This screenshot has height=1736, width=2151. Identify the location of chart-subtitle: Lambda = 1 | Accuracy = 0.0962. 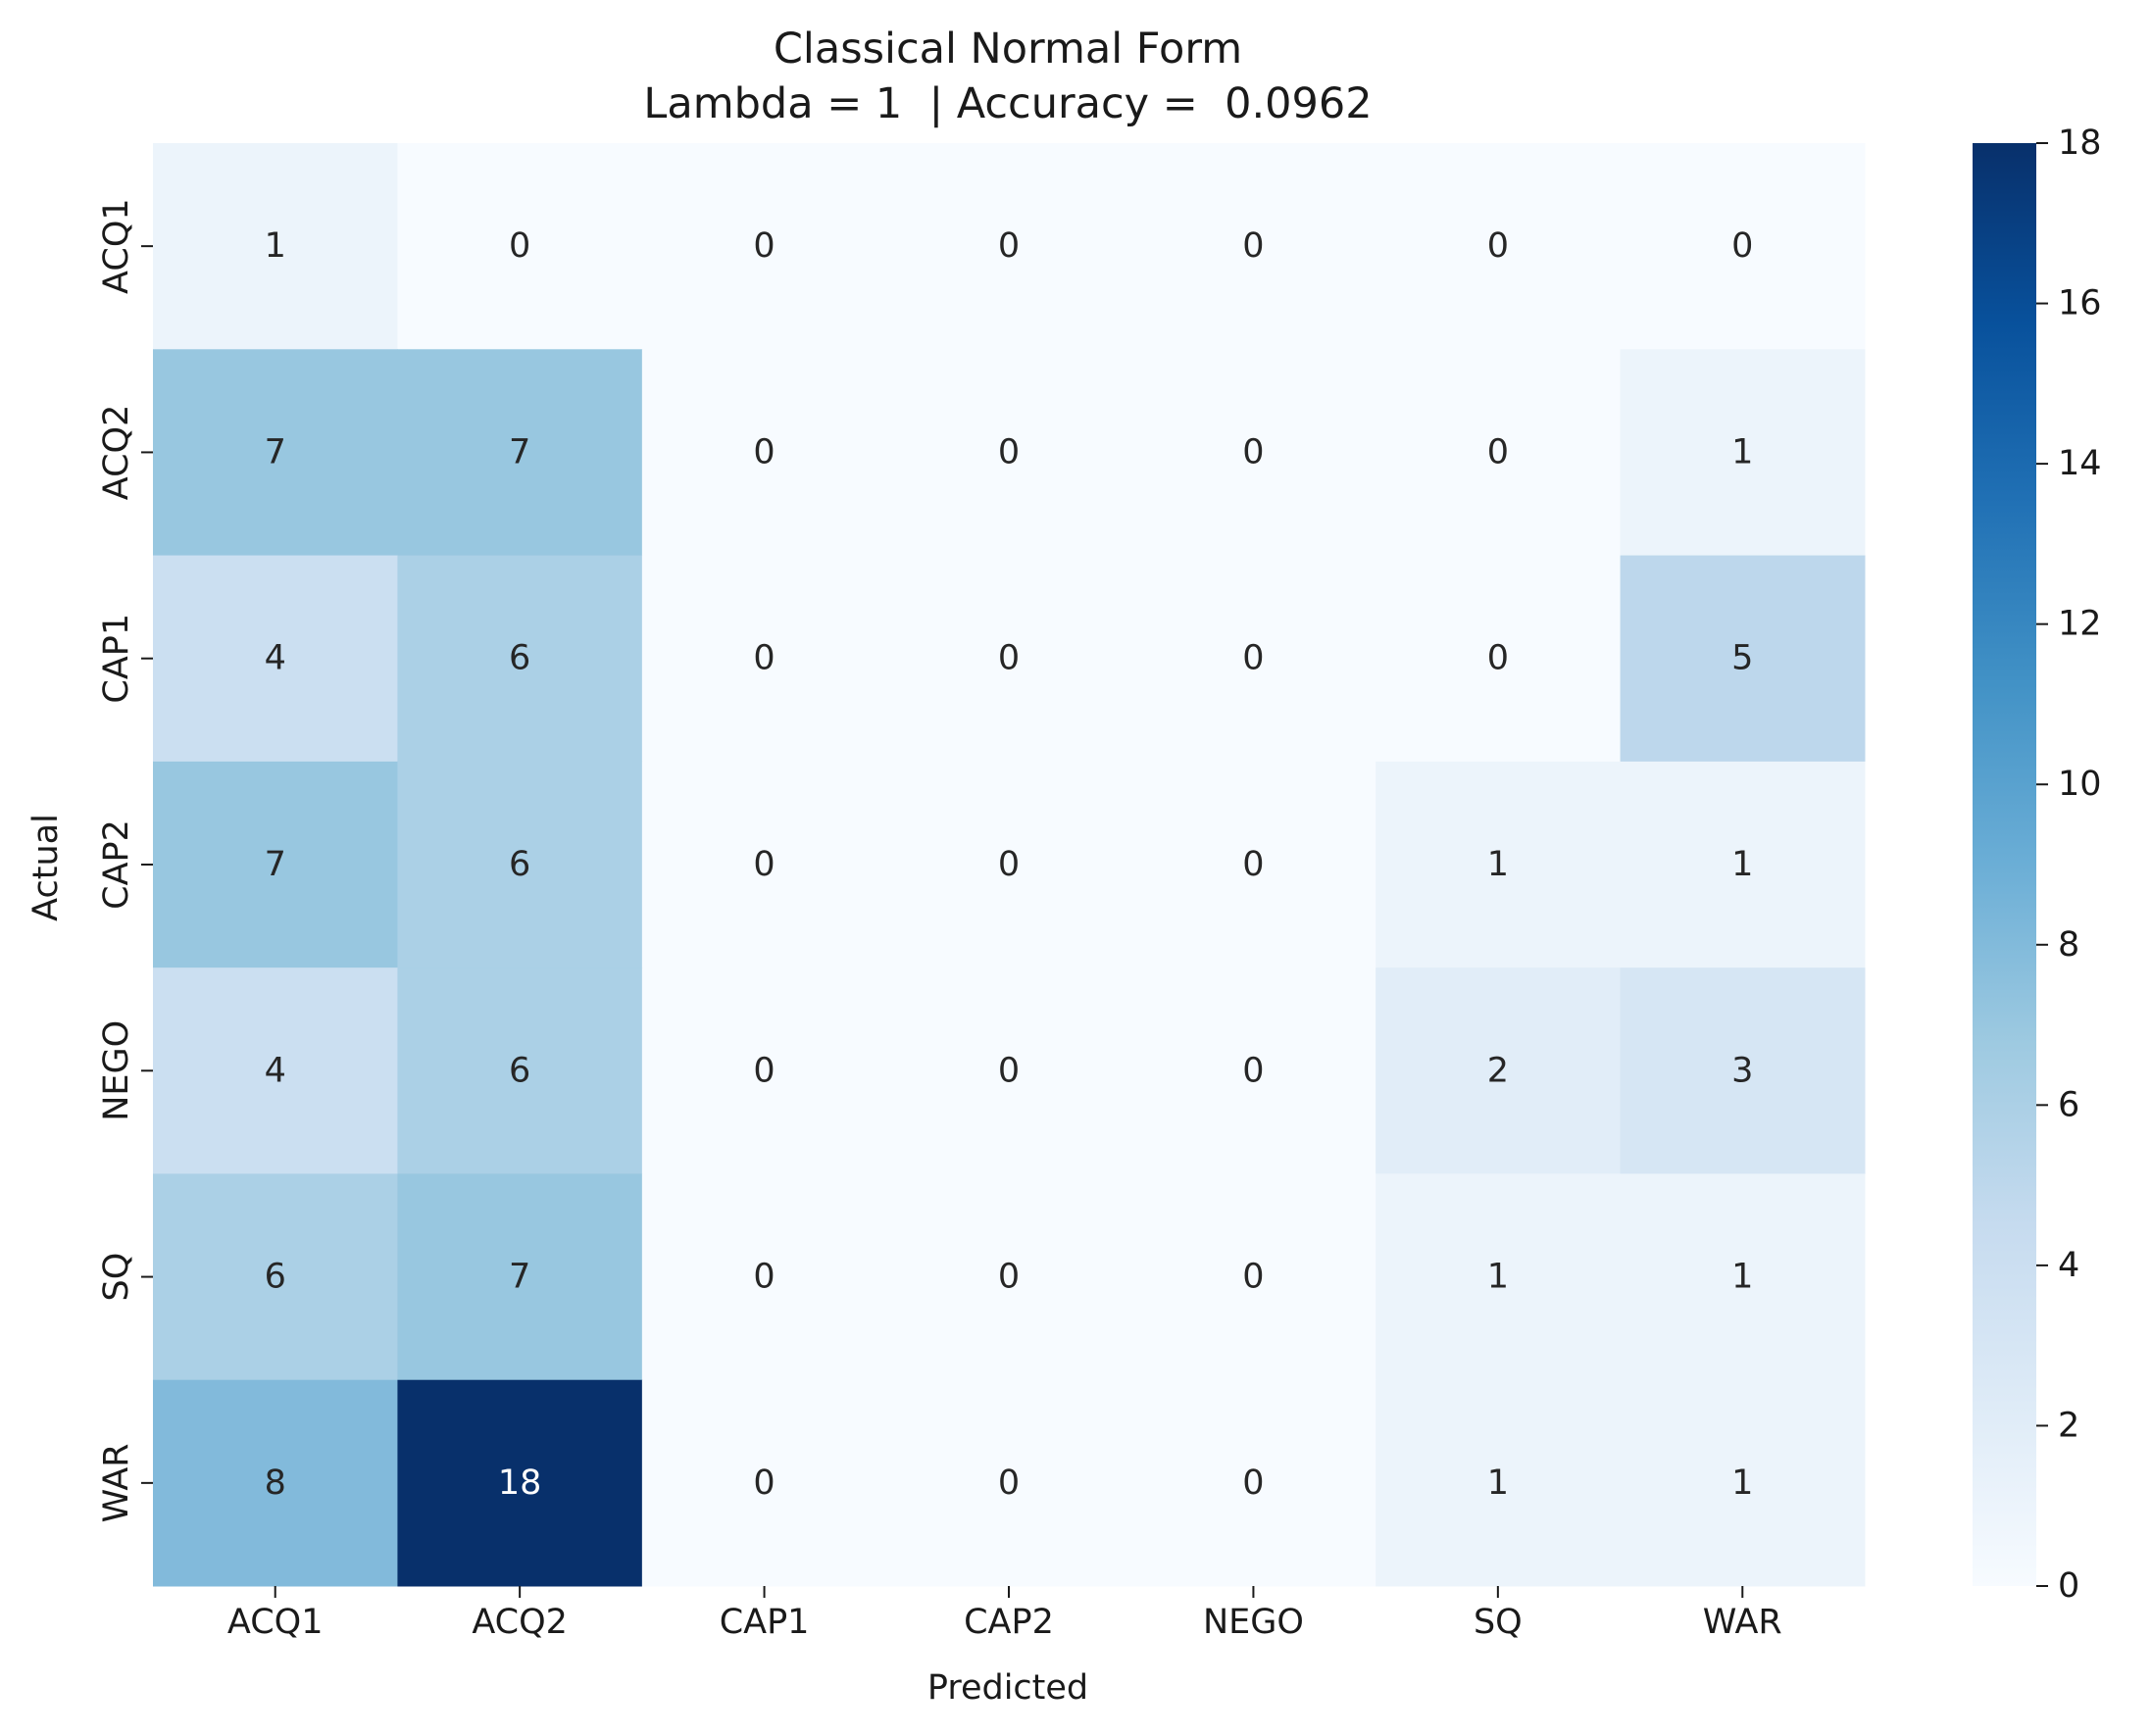
(1007, 103).